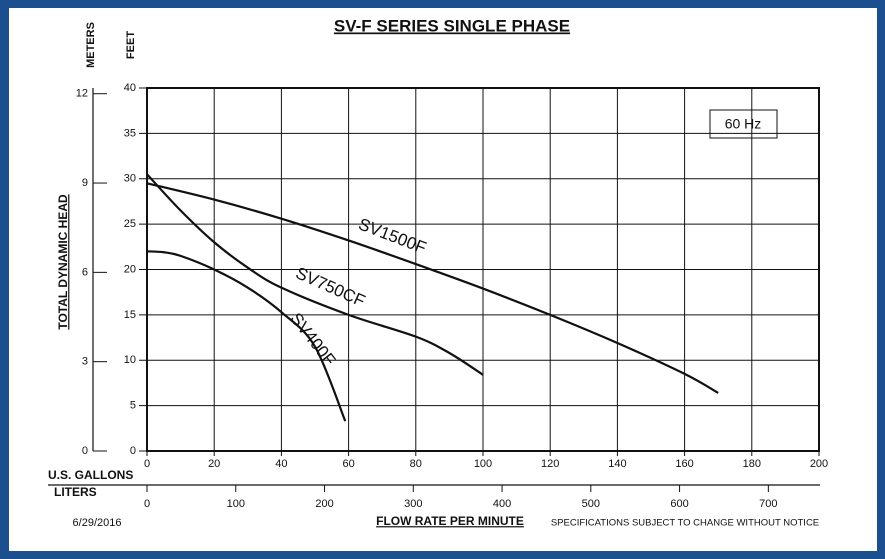 This screenshot has width=885, height=559. I want to click on x2-tick-label: 100, so click(236, 504).